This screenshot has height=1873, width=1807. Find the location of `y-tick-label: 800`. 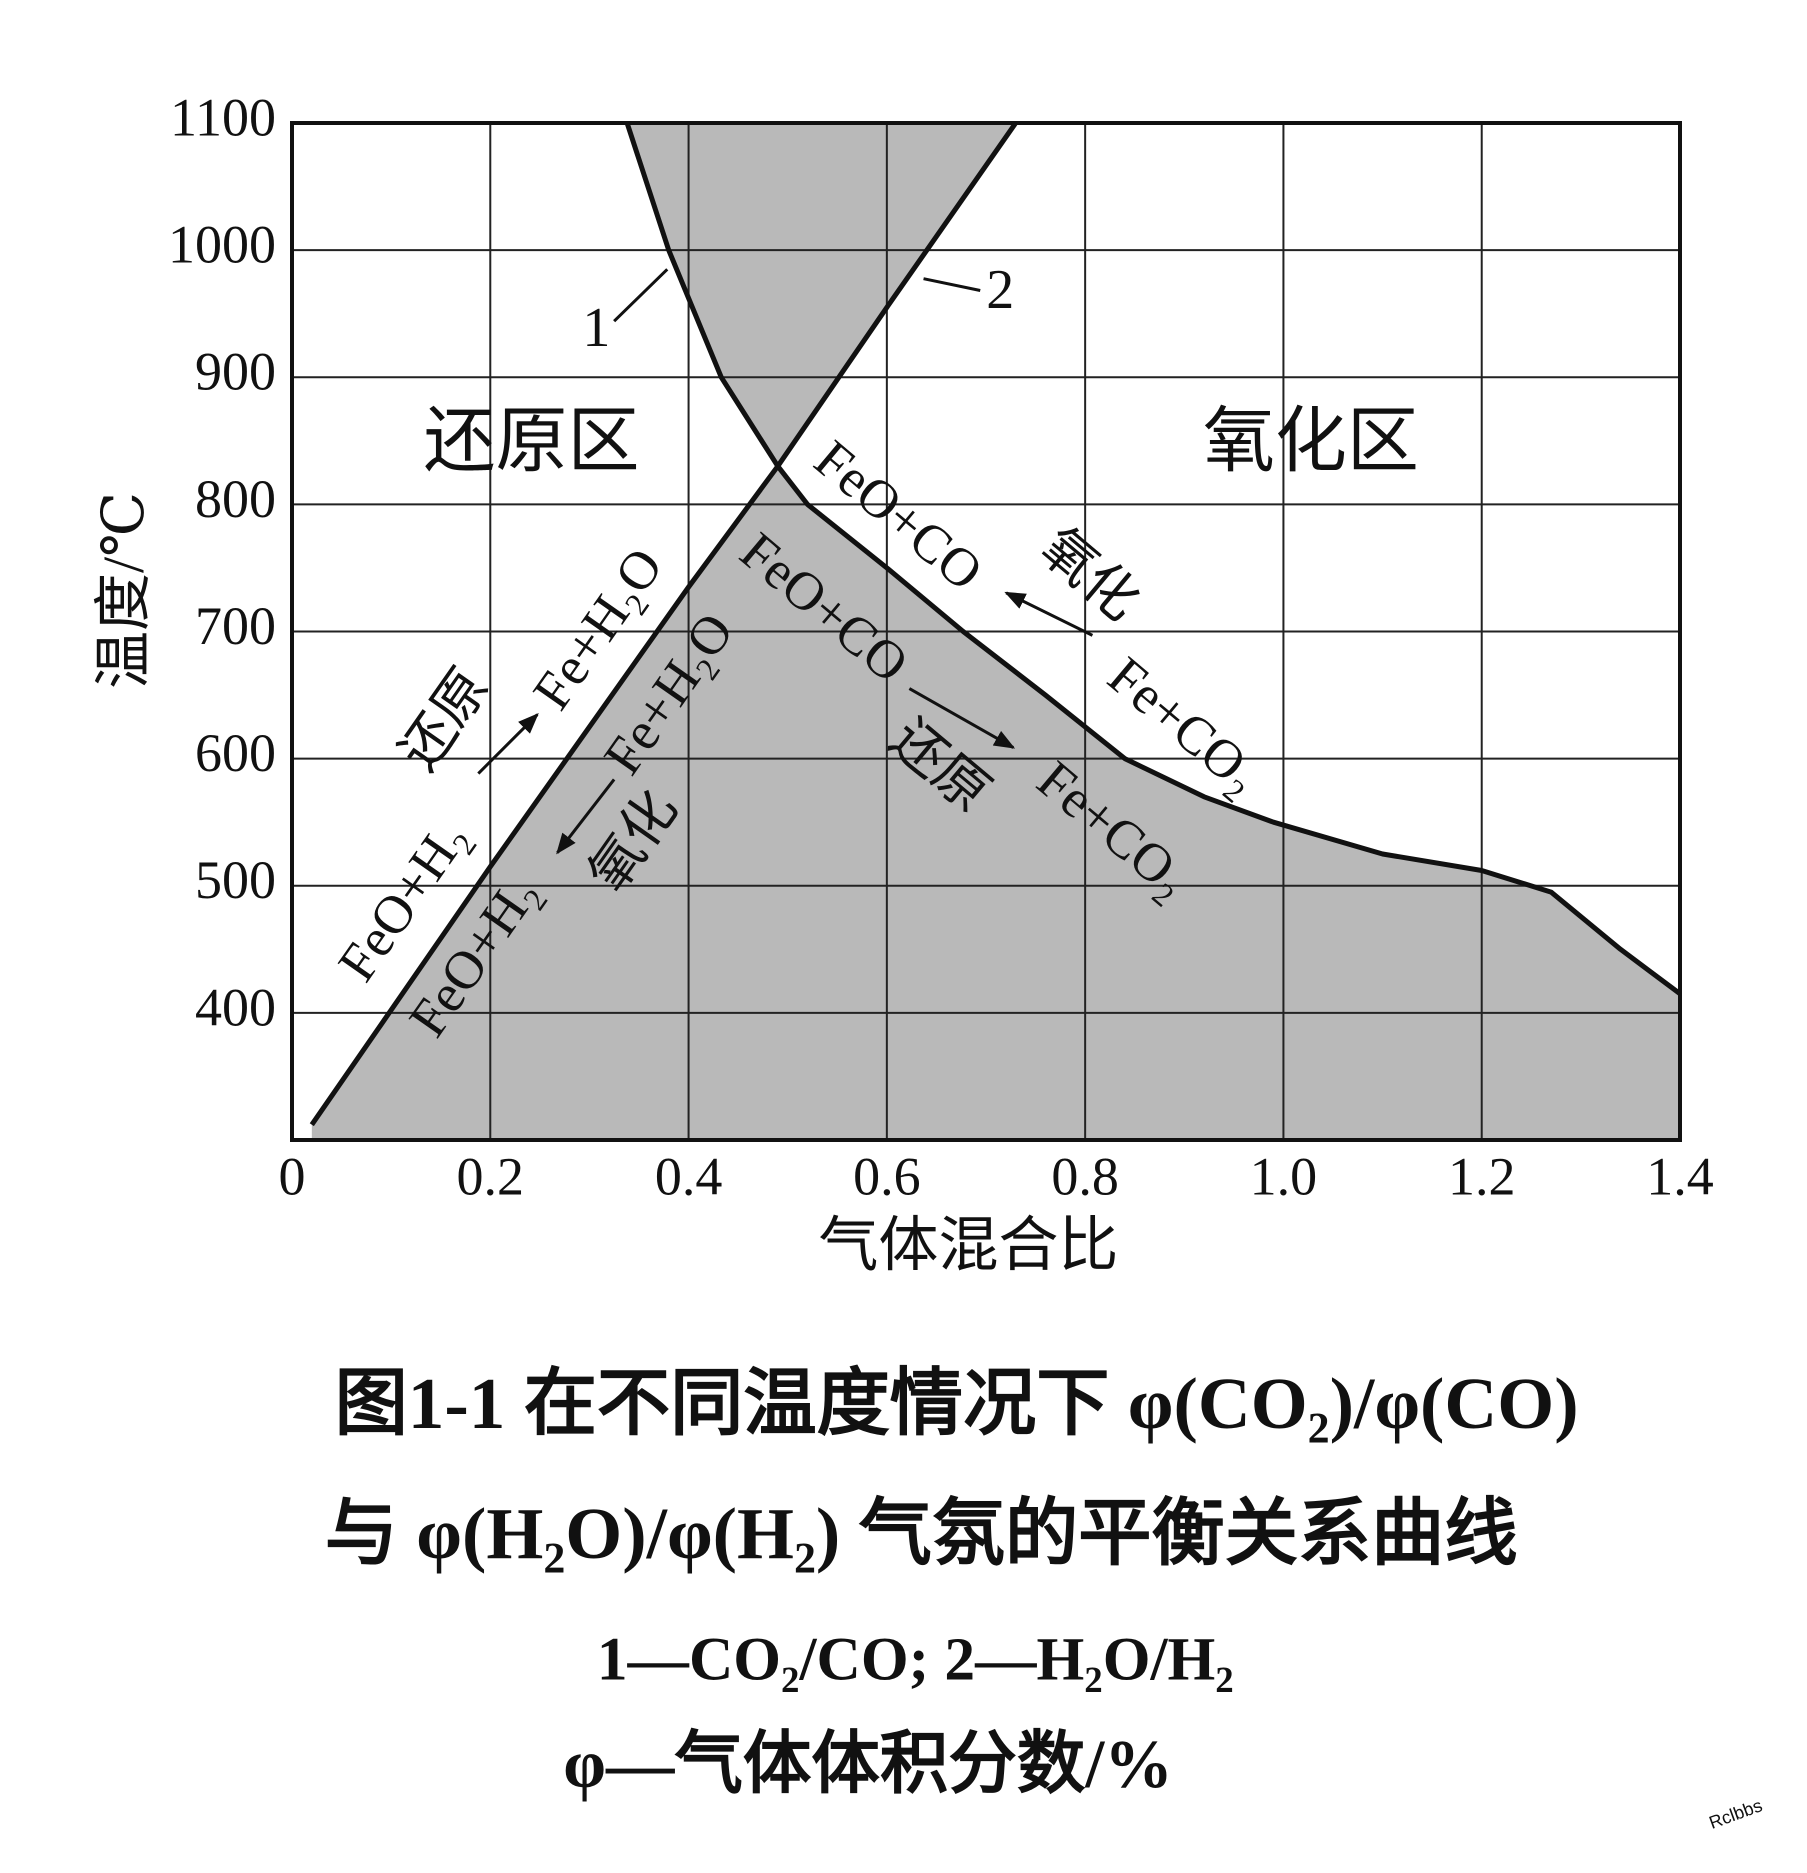

y-tick-label: 800 is located at coordinates (235, 499).